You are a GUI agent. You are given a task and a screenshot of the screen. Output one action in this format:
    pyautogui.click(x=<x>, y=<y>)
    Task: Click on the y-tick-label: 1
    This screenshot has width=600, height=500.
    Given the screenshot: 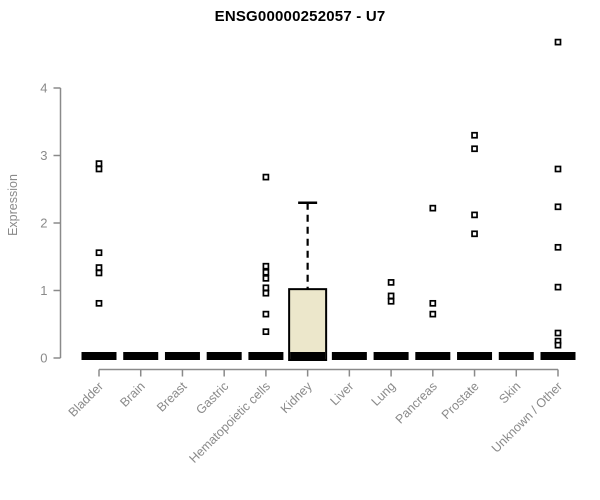 What is the action you would take?
    pyautogui.click(x=43, y=290)
    